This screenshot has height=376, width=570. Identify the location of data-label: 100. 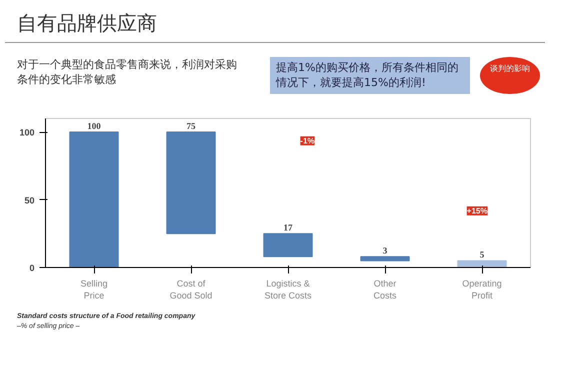
(94, 126).